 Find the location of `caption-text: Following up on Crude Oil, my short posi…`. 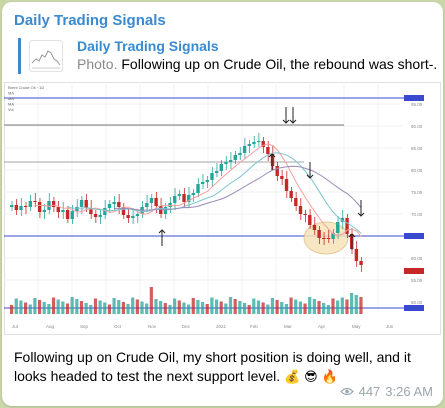

caption-text: Following up on Crude Oil, my short posi… is located at coordinates (212, 366).